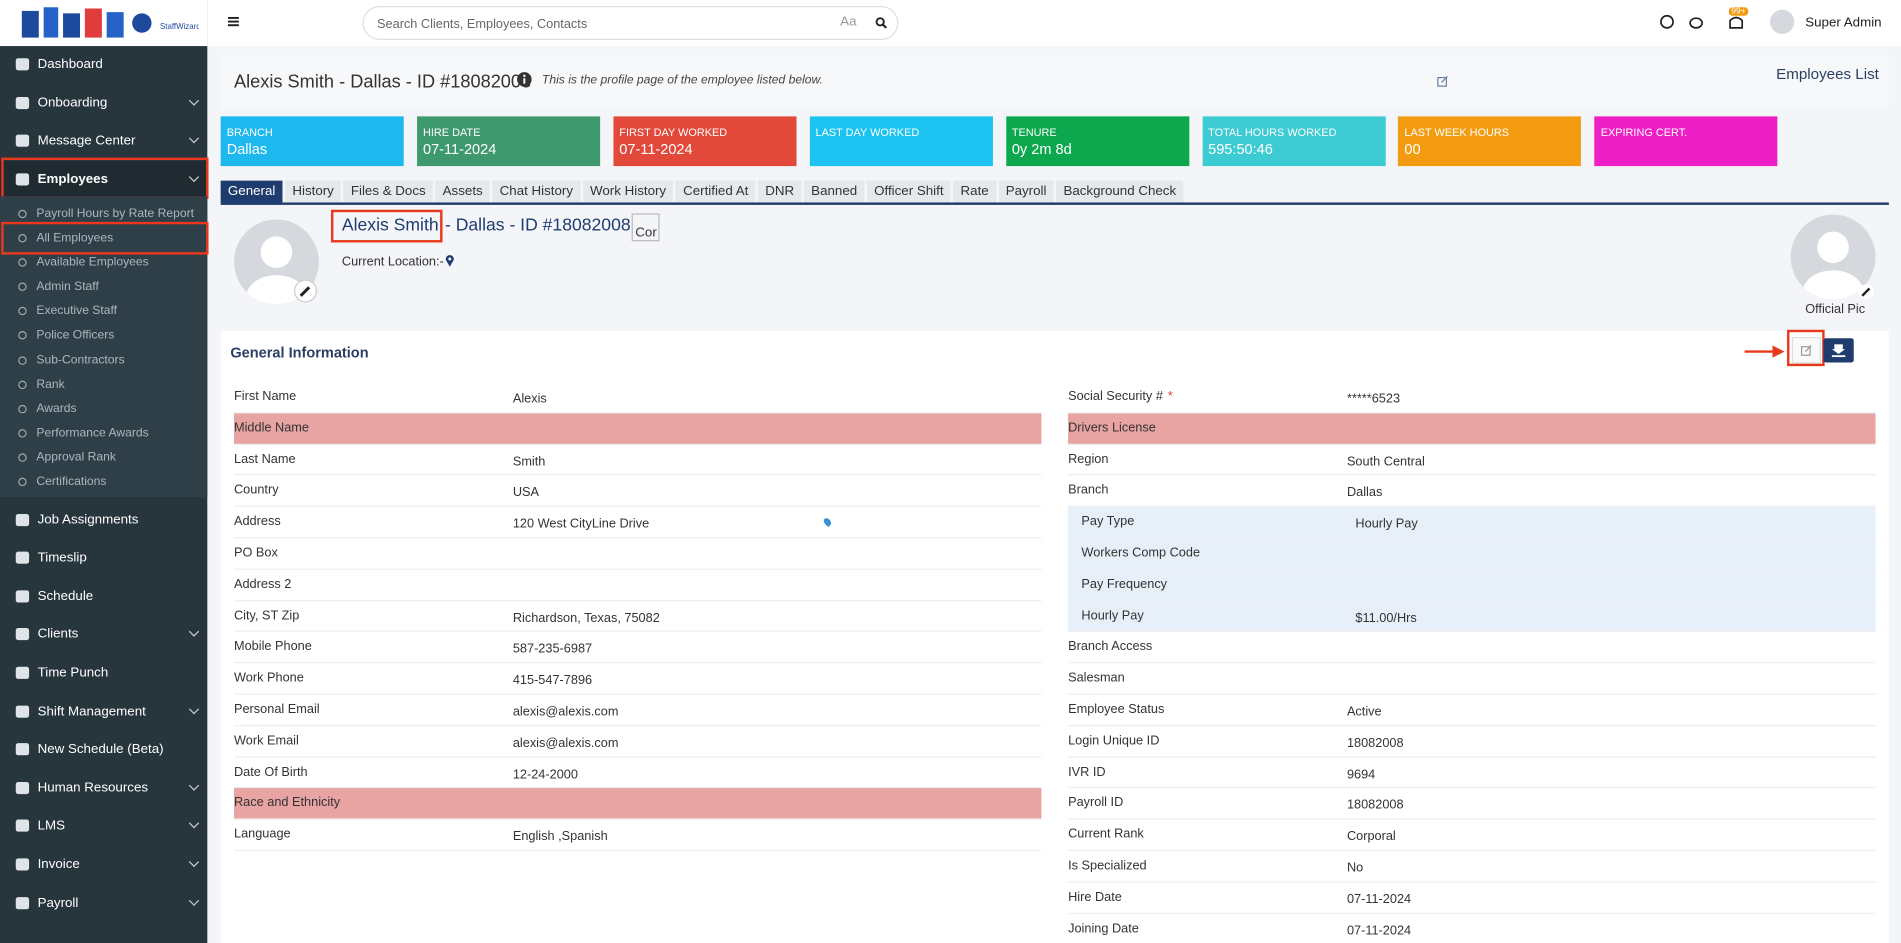 The width and height of the screenshot is (1901, 943). What do you see at coordinates (103, 826) in the screenshot?
I see `nav-item: LMS` at bounding box center [103, 826].